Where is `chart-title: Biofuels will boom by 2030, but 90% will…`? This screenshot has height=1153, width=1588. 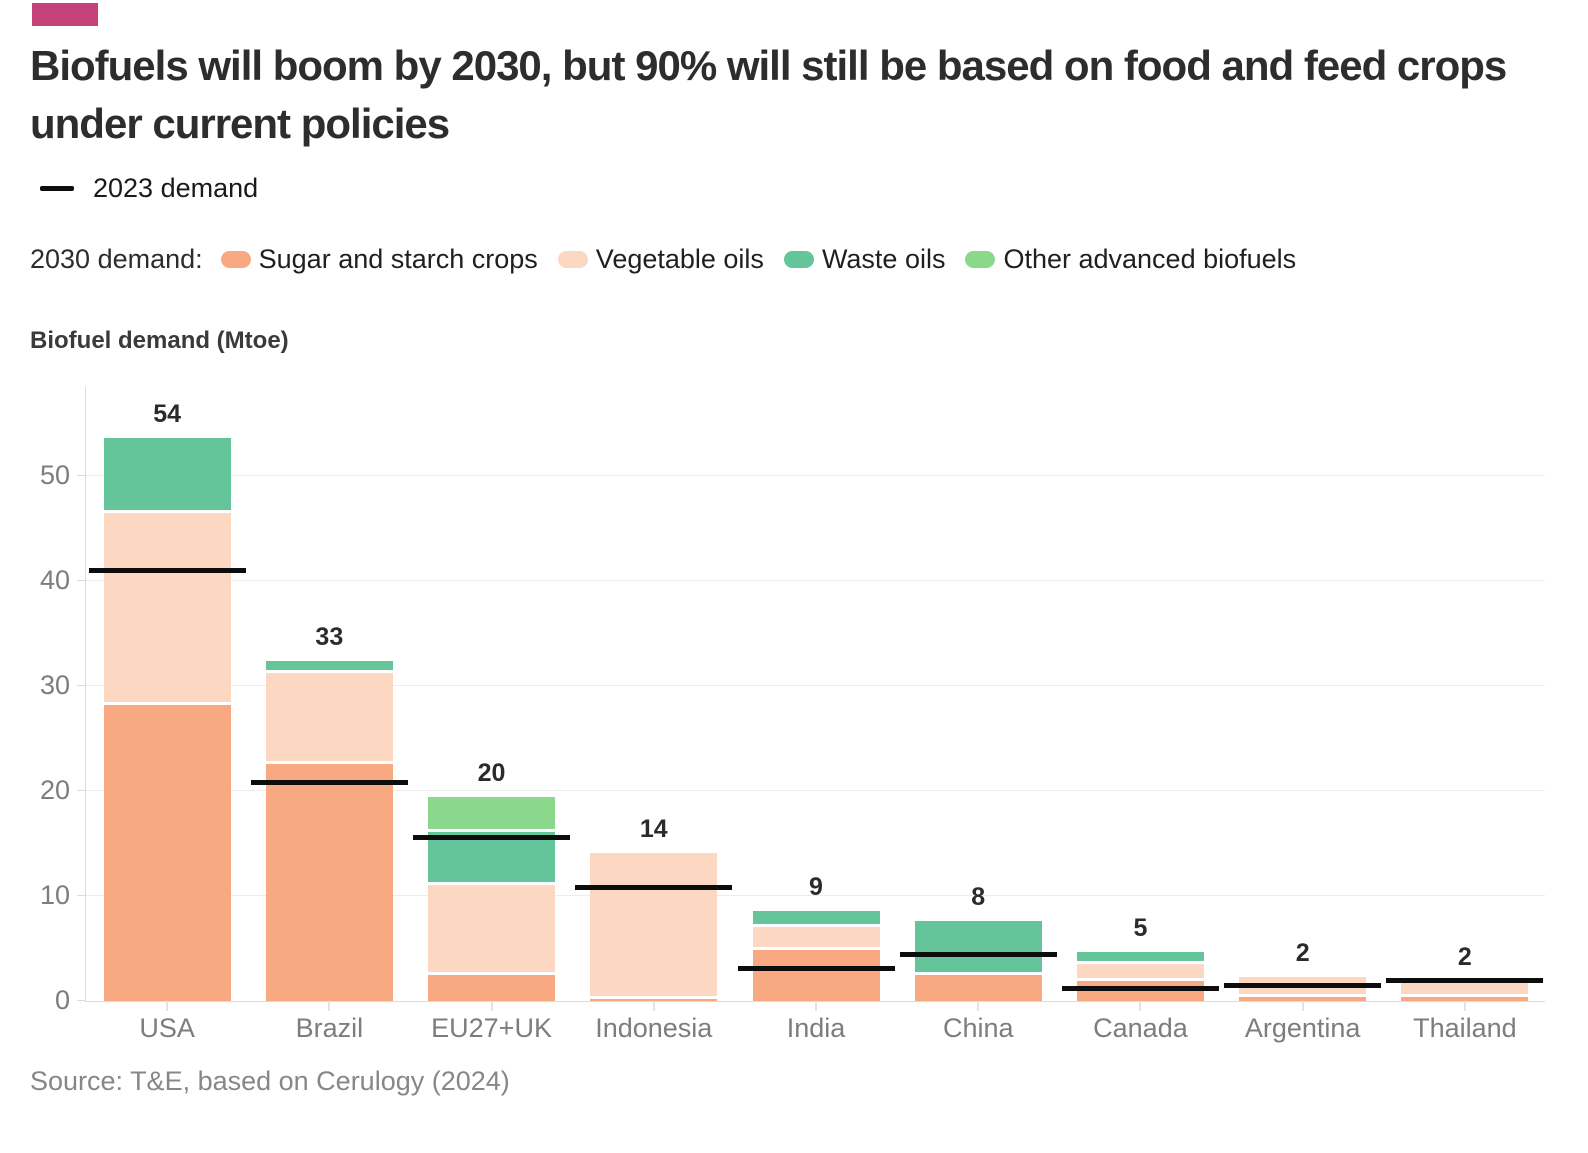
chart-title: Biofuels will boom by 2030, but 90% will… is located at coordinates (768, 94).